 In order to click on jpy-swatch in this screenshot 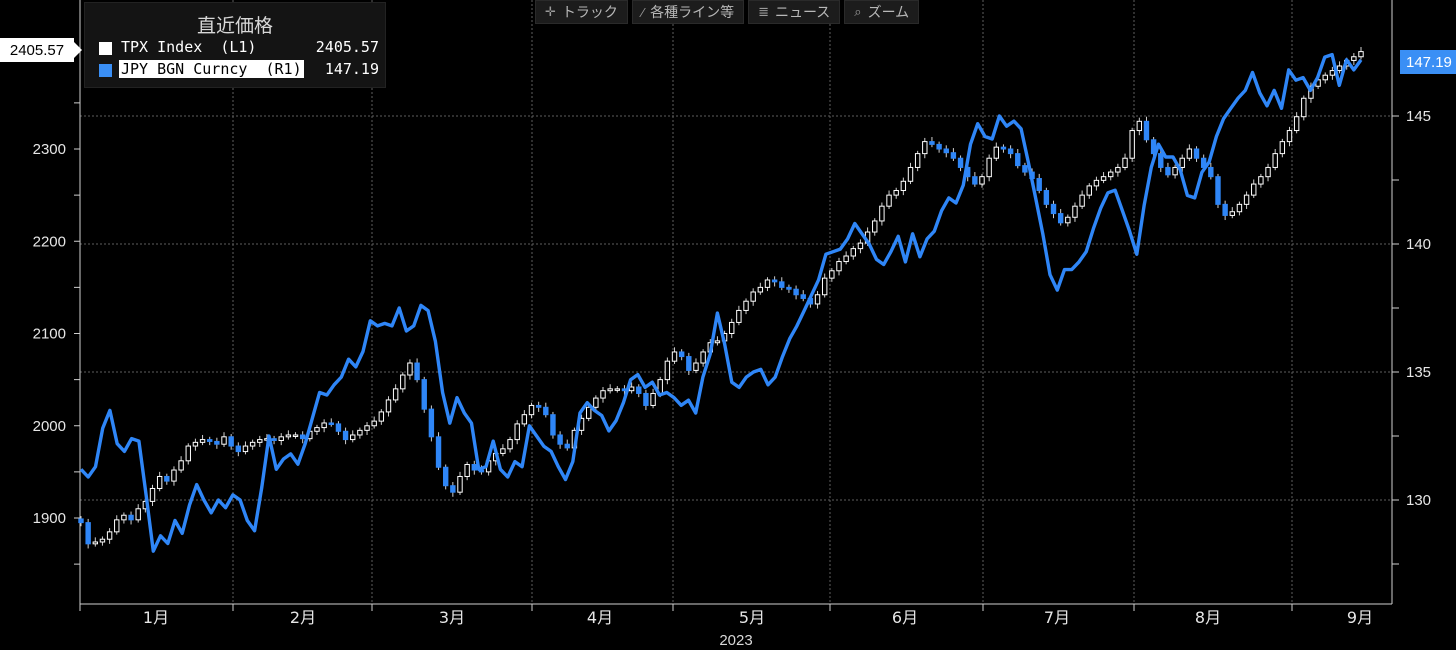, I will do `click(105, 70)`.